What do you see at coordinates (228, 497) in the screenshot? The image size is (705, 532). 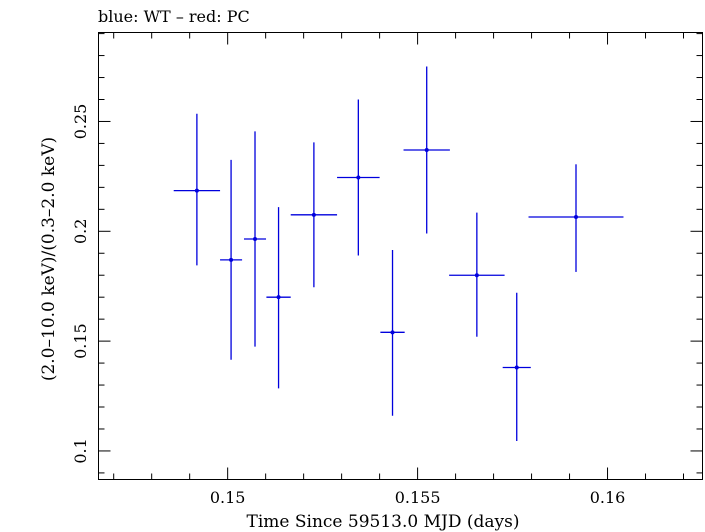 I see `x-tick-label: 0.15` at bounding box center [228, 497].